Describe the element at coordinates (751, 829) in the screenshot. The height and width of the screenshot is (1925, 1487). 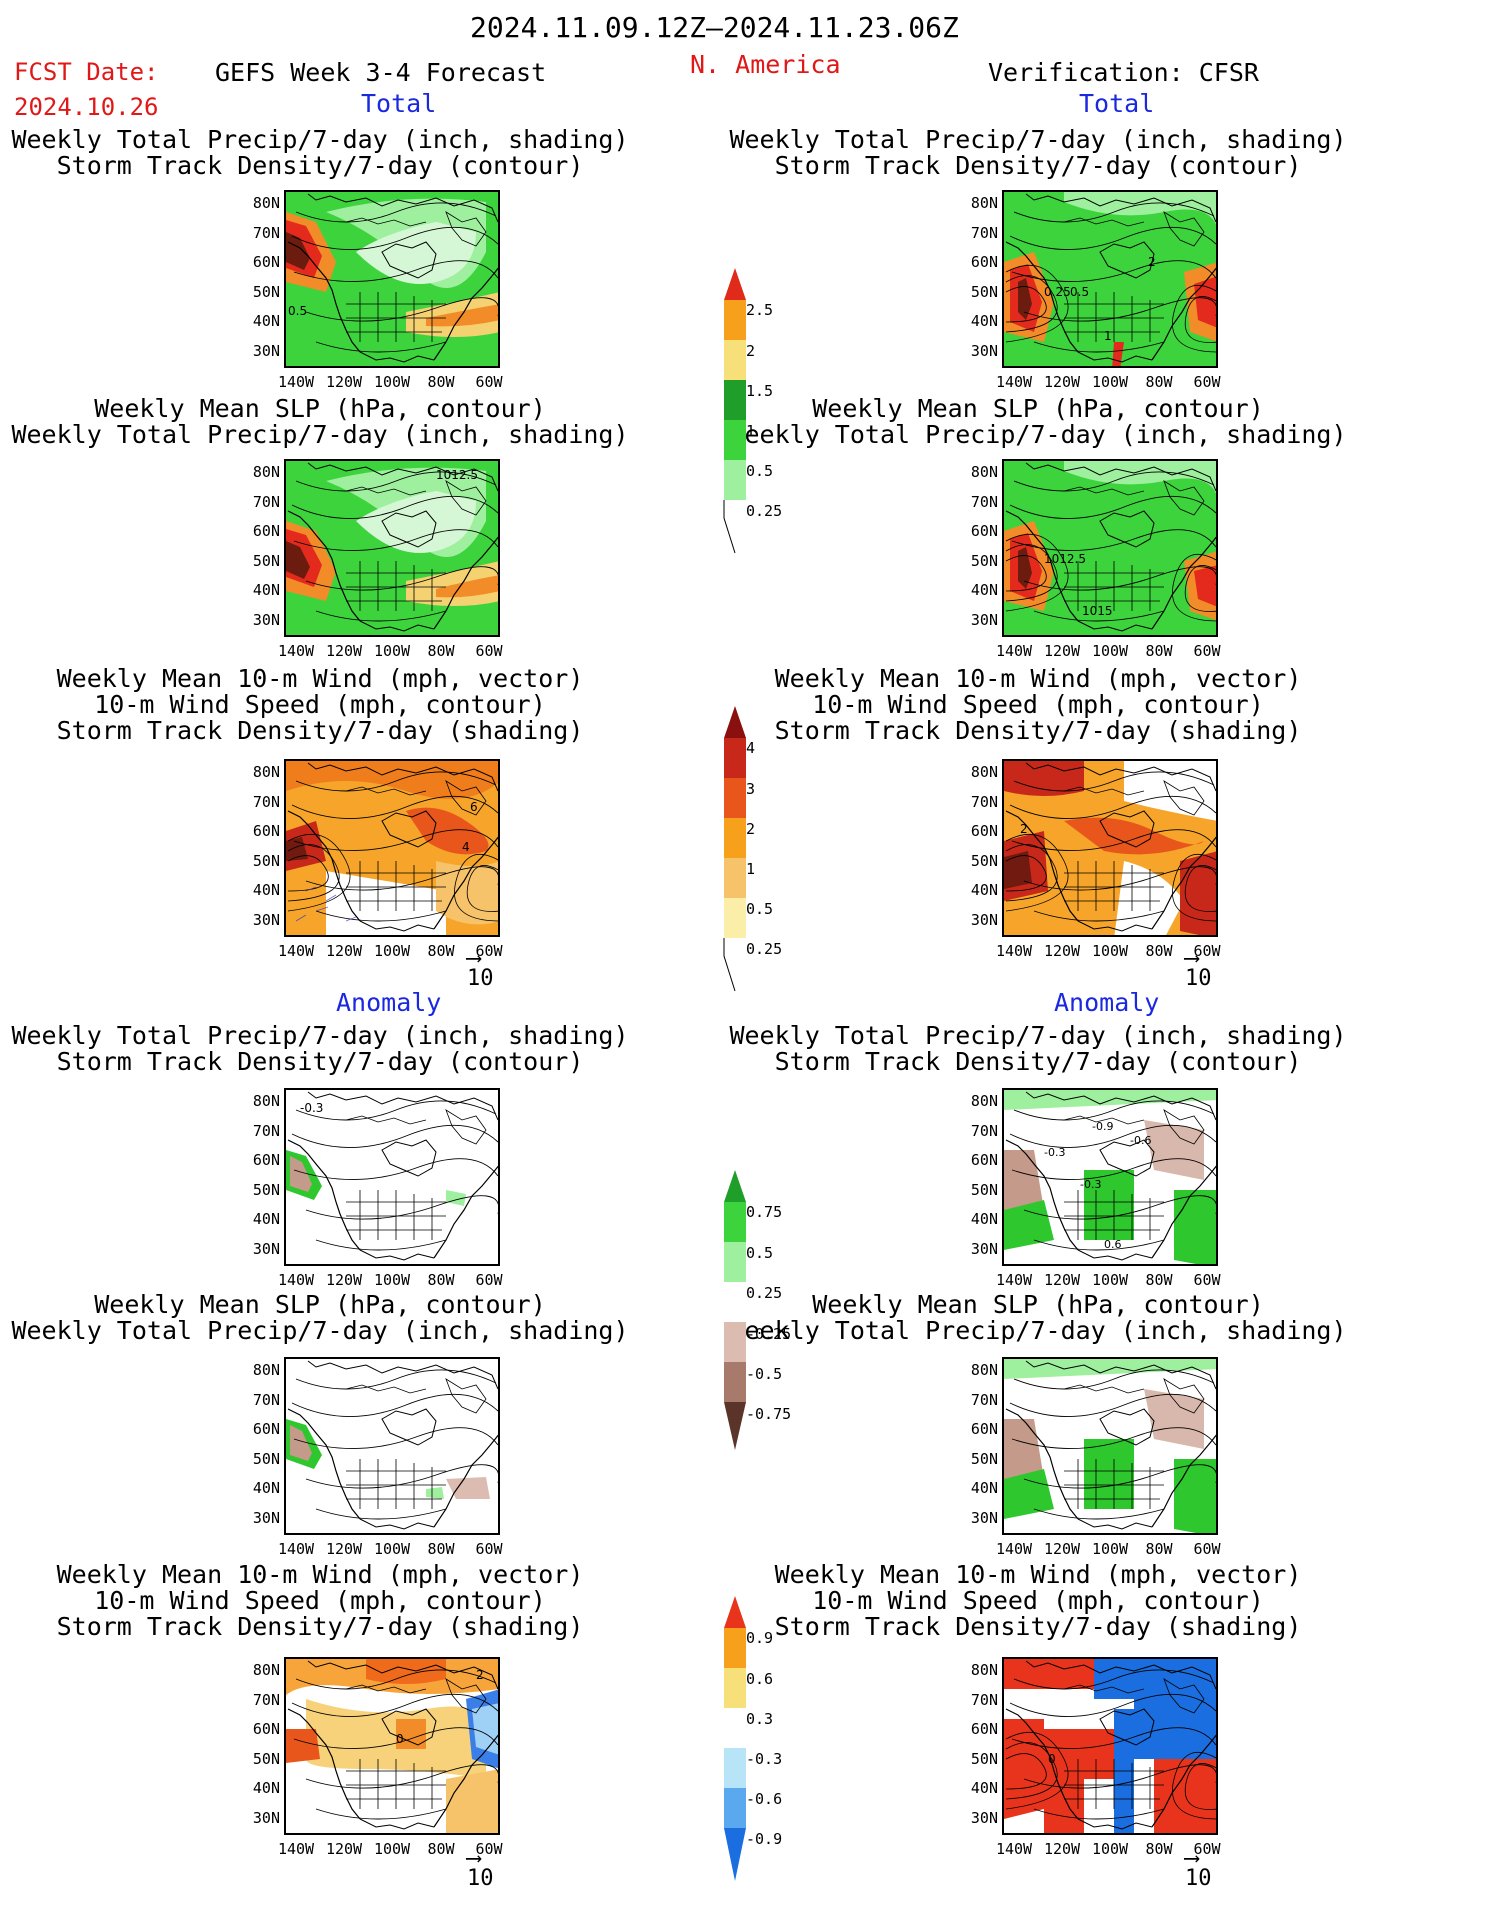
I see `cb-storm-total-label: 2` at that location.